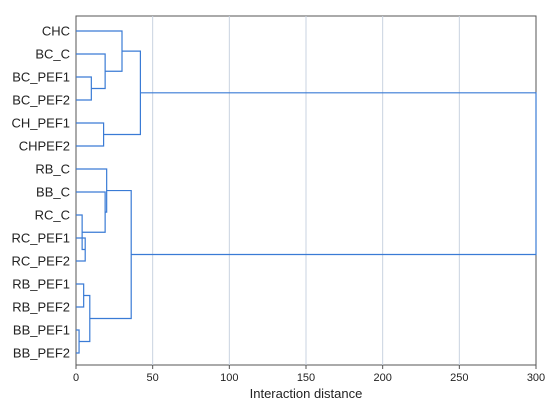 Image resolution: width=550 pixels, height=406 pixels. I want to click on x-tick-label: 0, so click(76, 378).